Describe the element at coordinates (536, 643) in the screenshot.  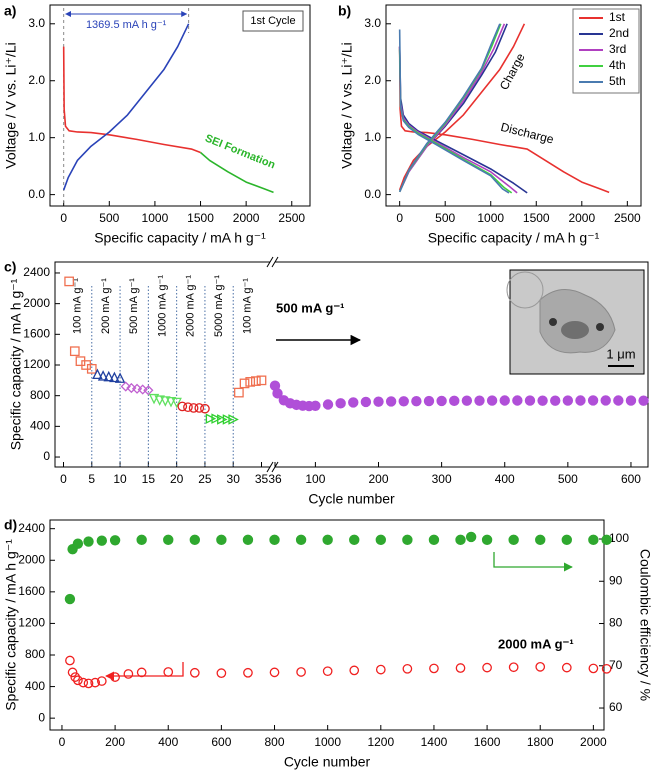
I see `annotation: 2000 mA g⁻¹` at that location.